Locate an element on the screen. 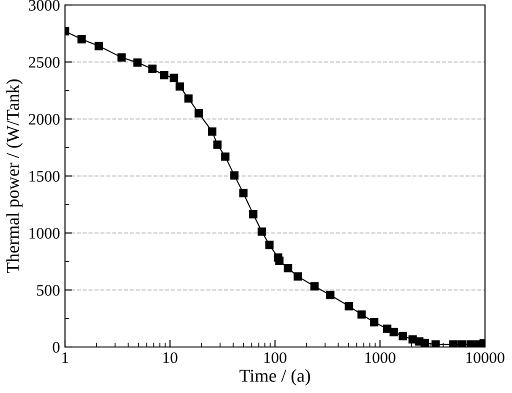 Image resolution: width=512 pixels, height=393 pixels. y-axis-title: Thermal power / (W/Tank) is located at coordinates (14, 176).